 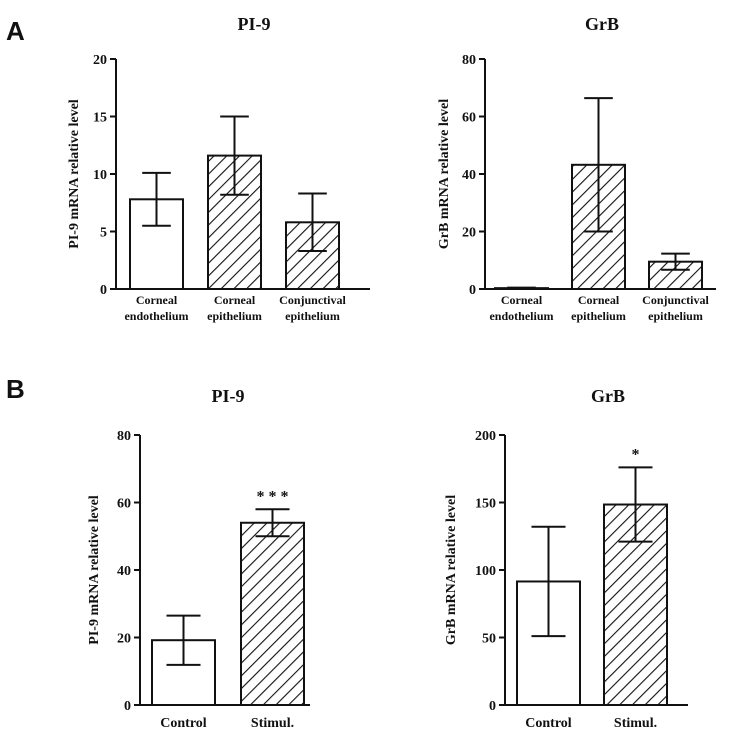 What do you see at coordinates (103, 233) in the screenshot?
I see `y-tick-label: 5` at bounding box center [103, 233].